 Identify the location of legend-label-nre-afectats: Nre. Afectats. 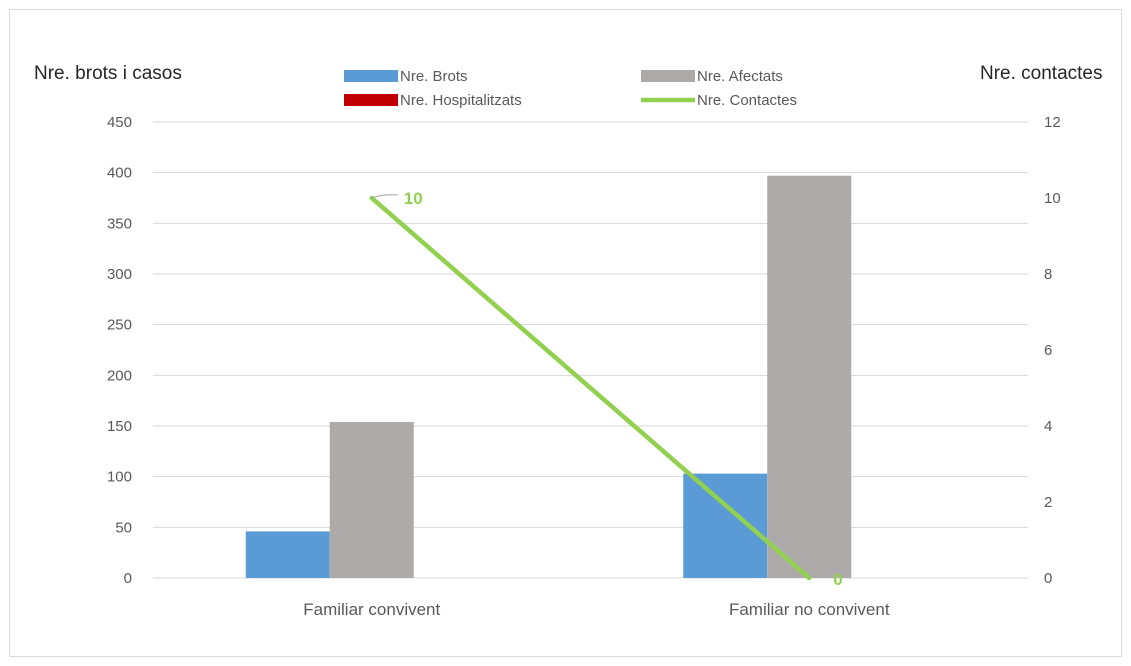
(740, 76).